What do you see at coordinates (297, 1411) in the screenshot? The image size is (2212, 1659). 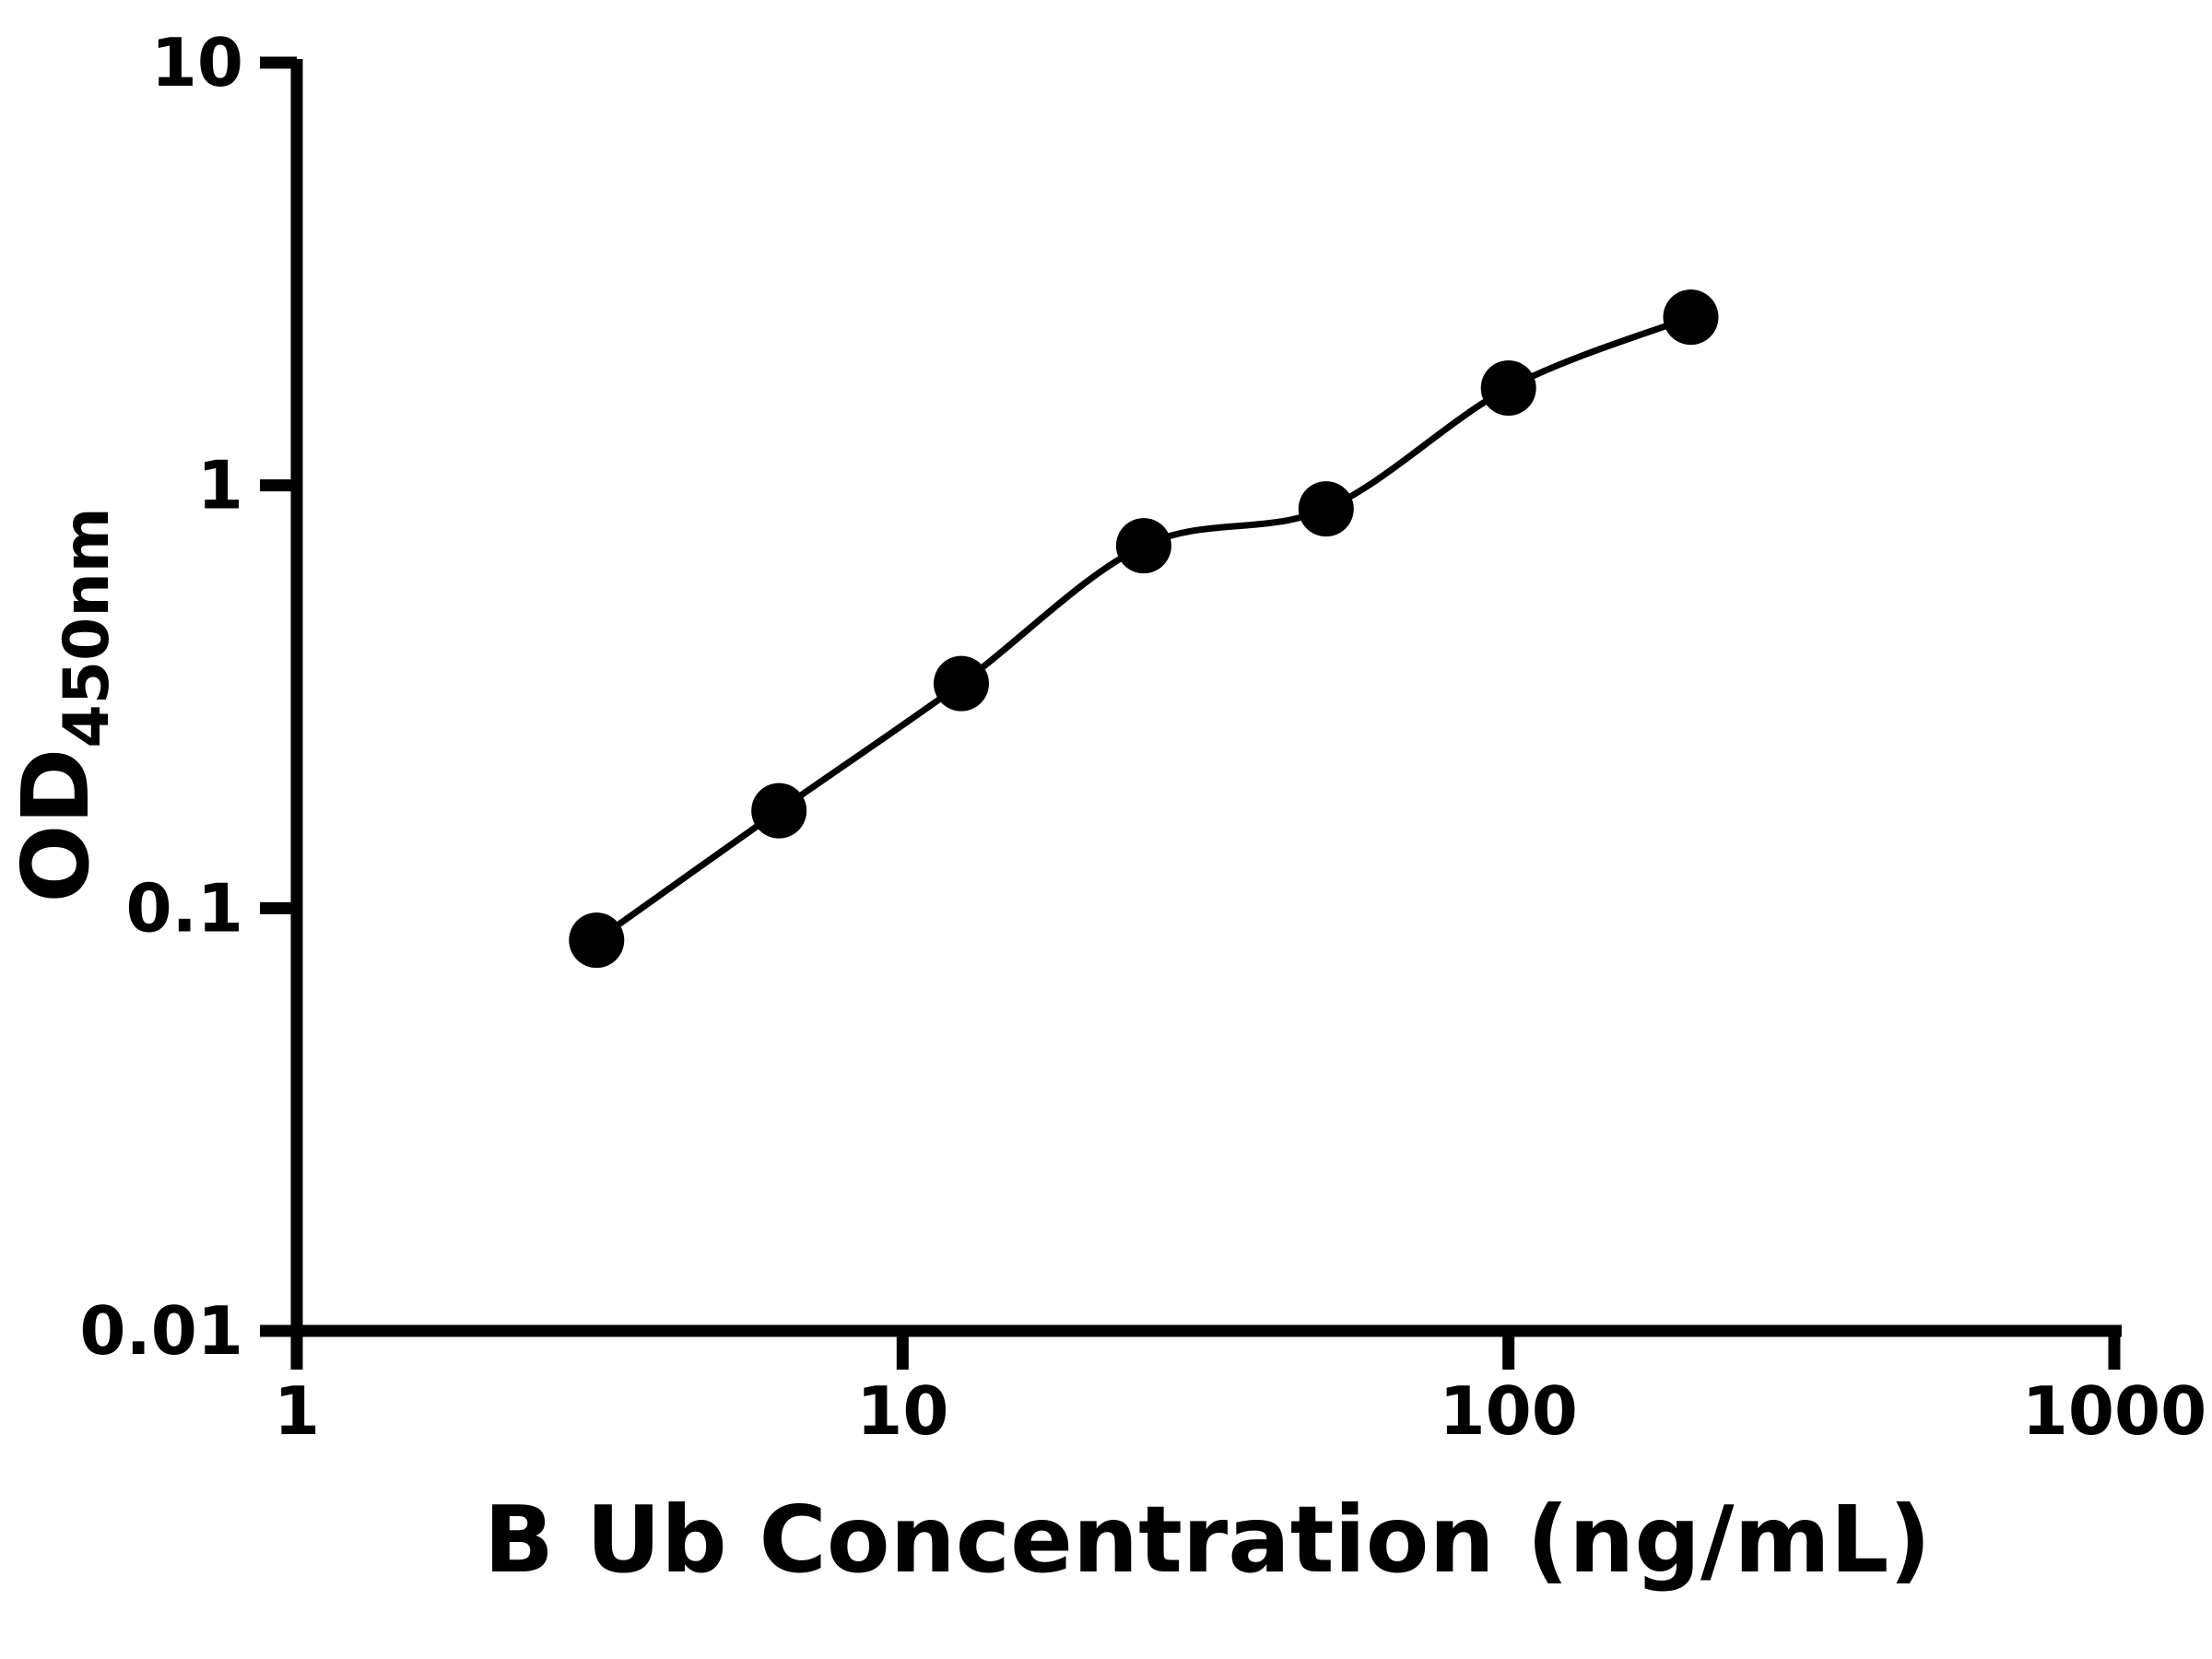 I see `x-tick-label: 1` at bounding box center [297, 1411].